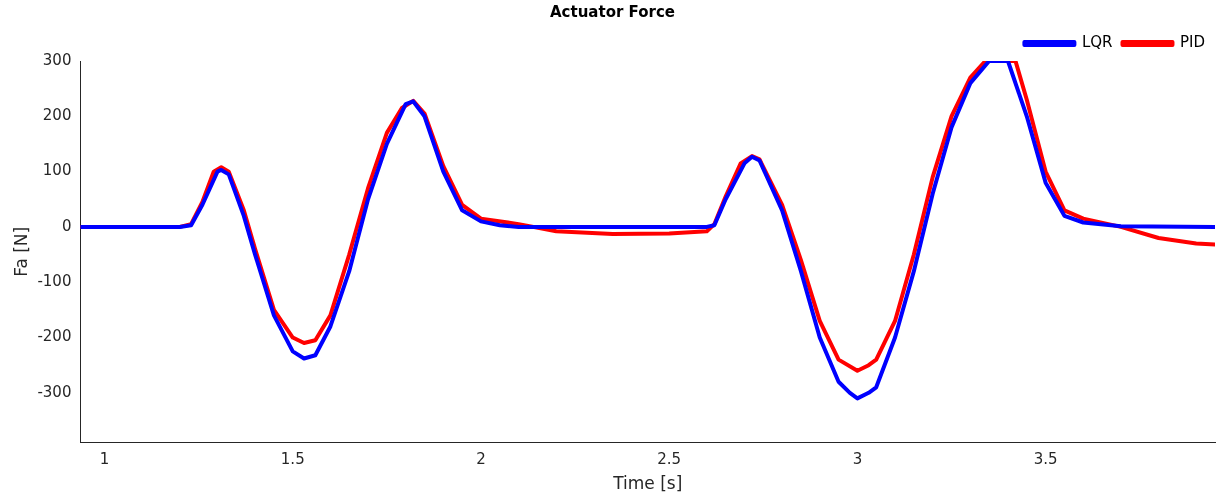 The width and height of the screenshot is (1217, 497). Describe the element at coordinates (481, 459) in the screenshot. I see `x-tick-label: 2` at that location.